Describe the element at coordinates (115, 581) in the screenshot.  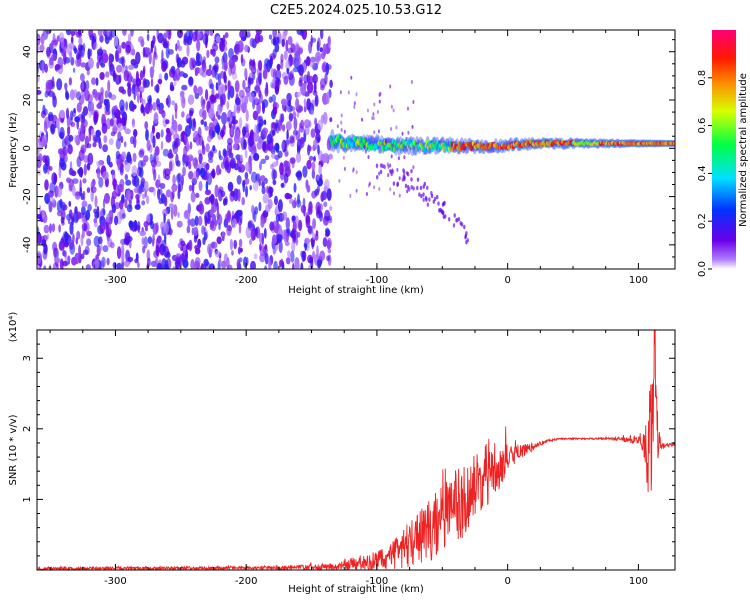
I see `snr-x-tick-label: -300` at that location.